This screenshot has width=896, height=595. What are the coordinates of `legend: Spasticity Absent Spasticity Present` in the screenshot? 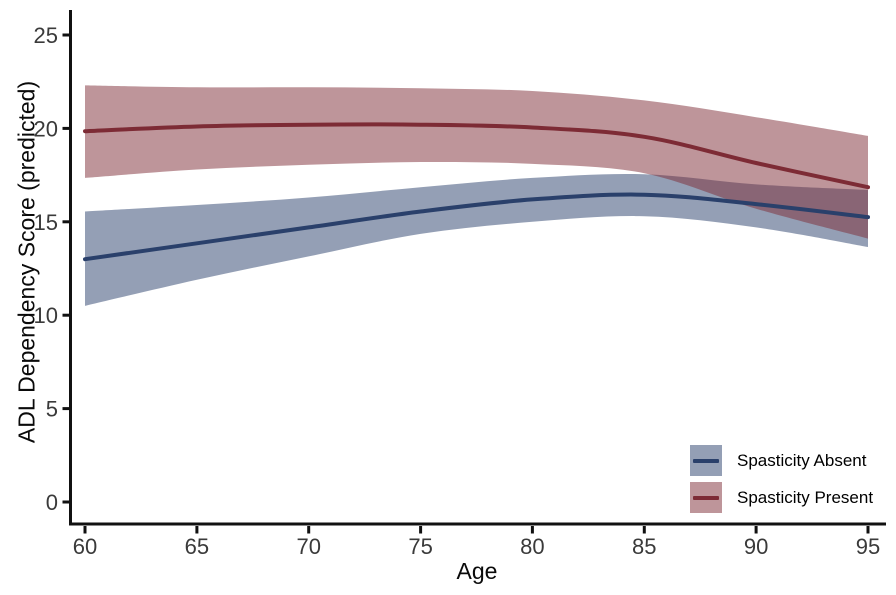 It's located at (781, 482).